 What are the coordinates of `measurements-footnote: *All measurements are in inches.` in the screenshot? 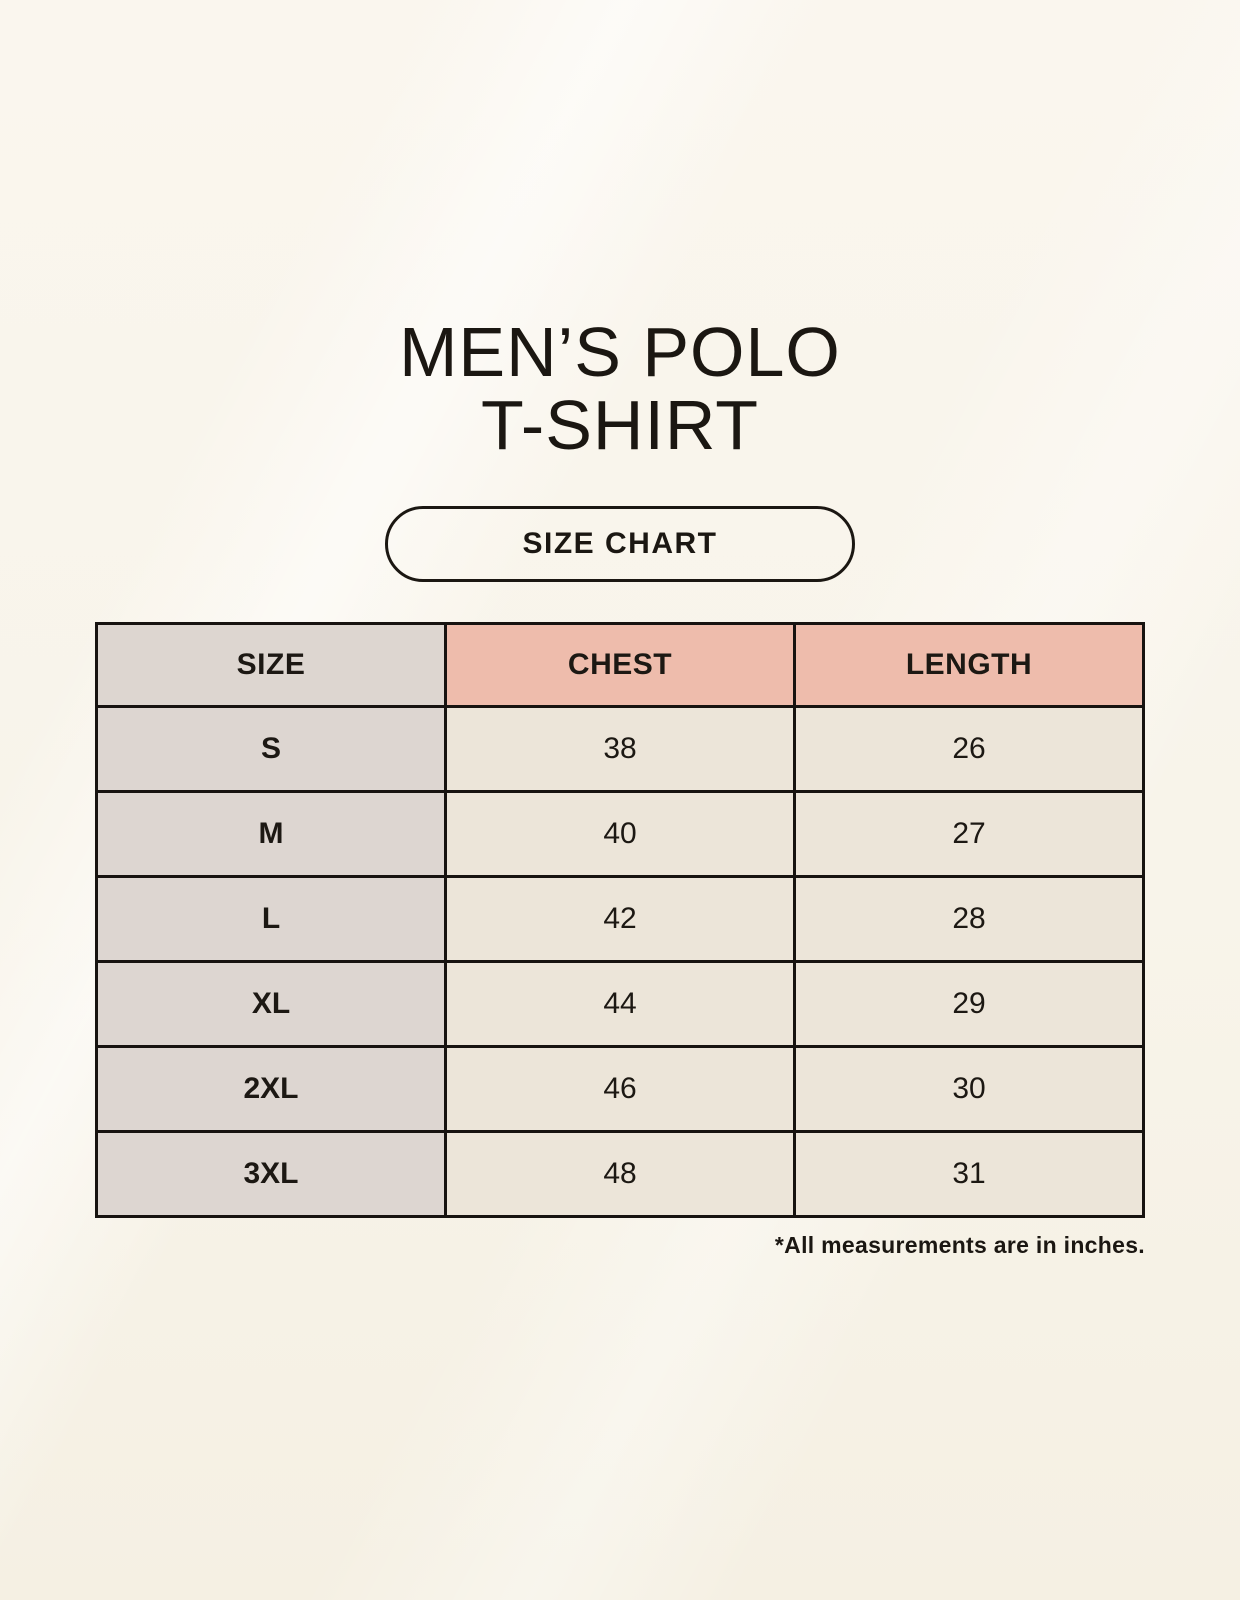 It's located at (959, 1244).